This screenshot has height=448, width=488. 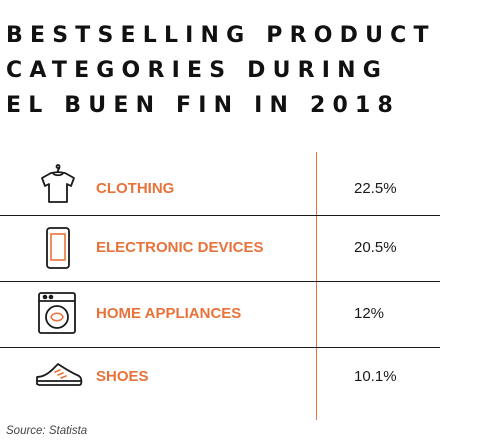 What do you see at coordinates (59, 374) in the screenshot?
I see `sneaker-icon` at bounding box center [59, 374].